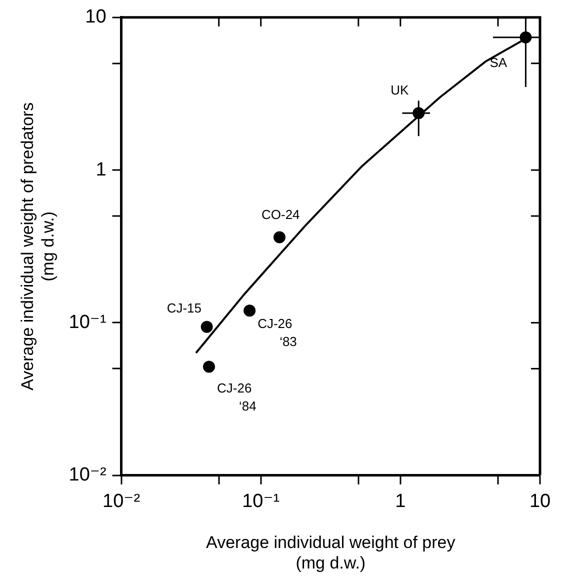 This screenshot has height=582, width=566. What do you see at coordinates (87, 475) in the screenshot?
I see `y-tick-label: 10⁻²` at bounding box center [87, 475].